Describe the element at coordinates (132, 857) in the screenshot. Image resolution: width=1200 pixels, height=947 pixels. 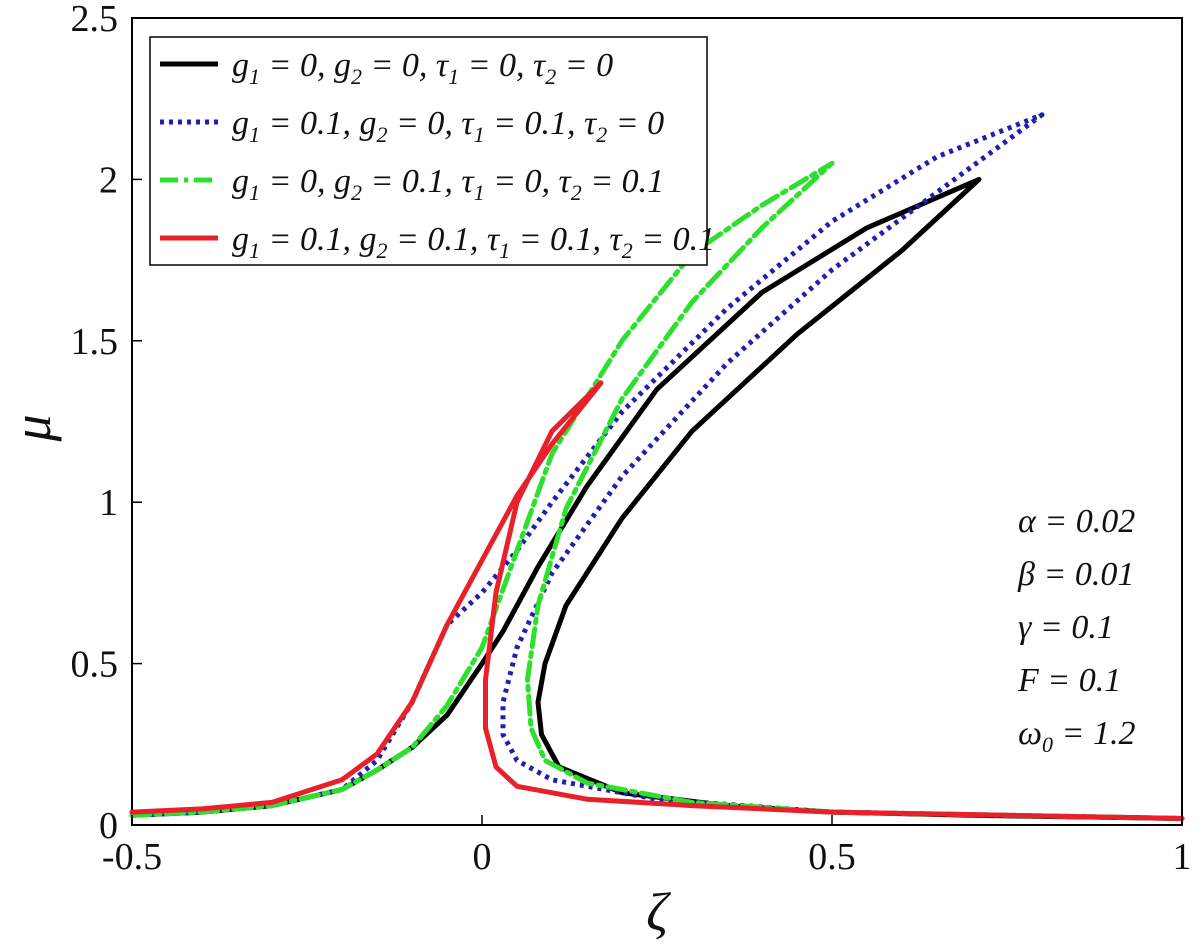
I see `x-tick-label: -0.5` at that location.